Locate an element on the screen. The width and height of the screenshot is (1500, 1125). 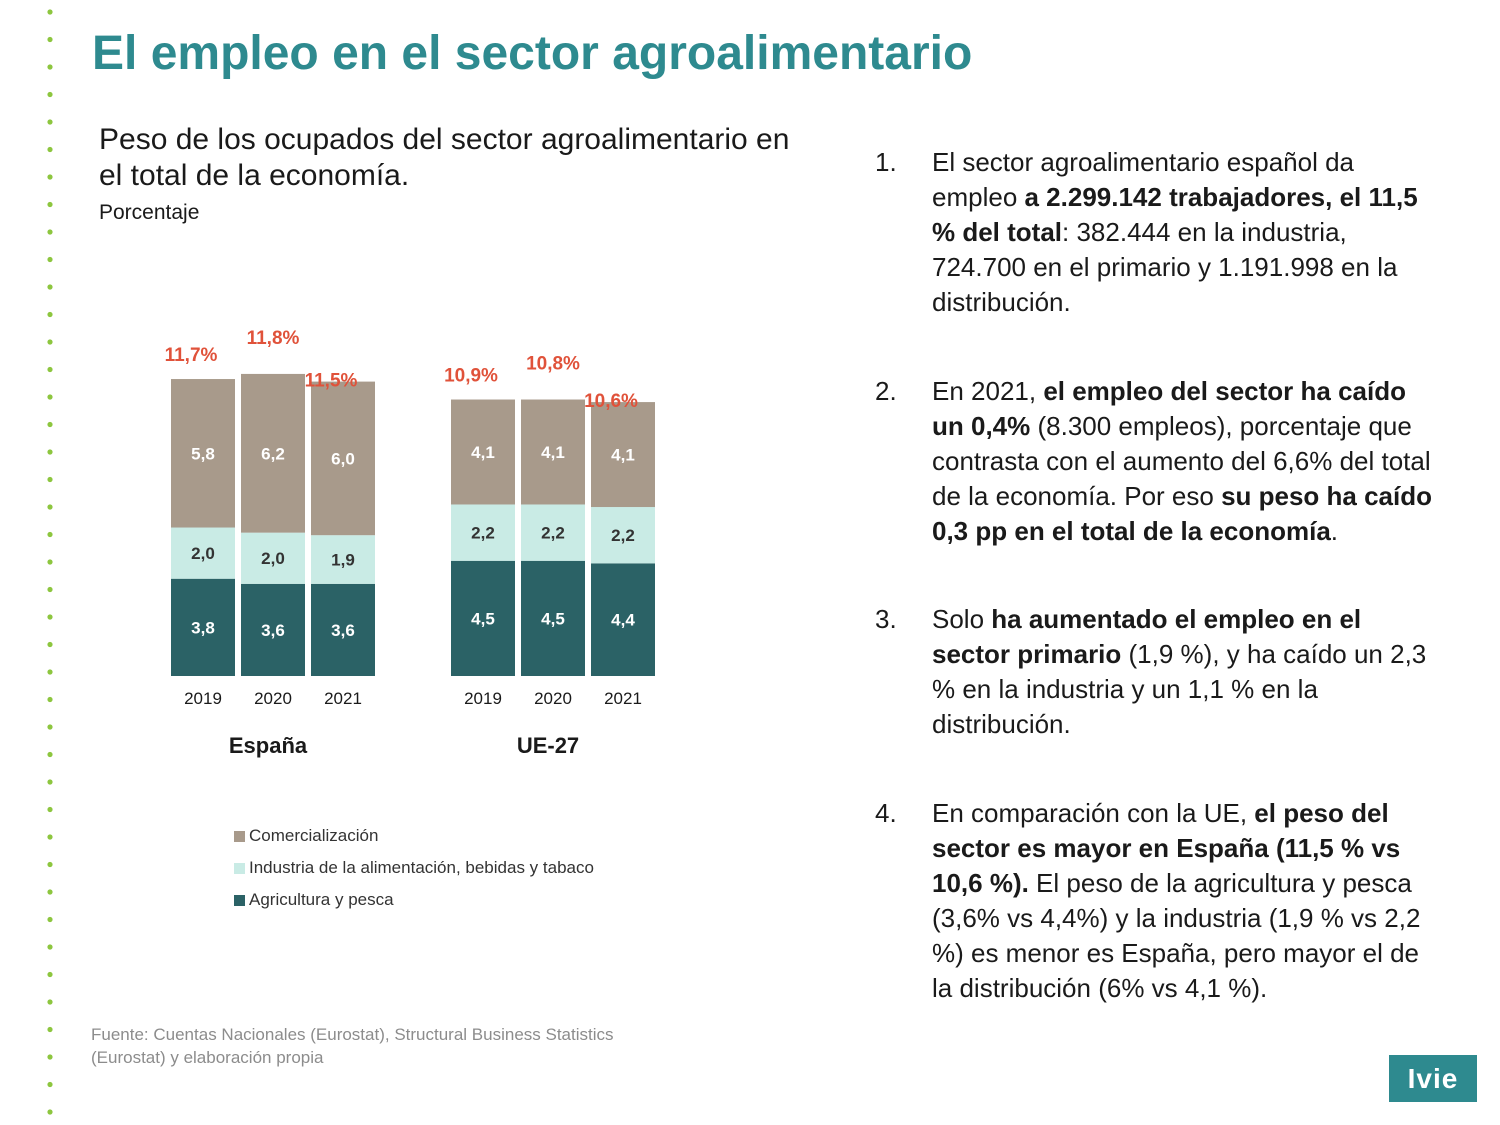
segment-data-label: 5,8 is located at coordinates (203, 453).